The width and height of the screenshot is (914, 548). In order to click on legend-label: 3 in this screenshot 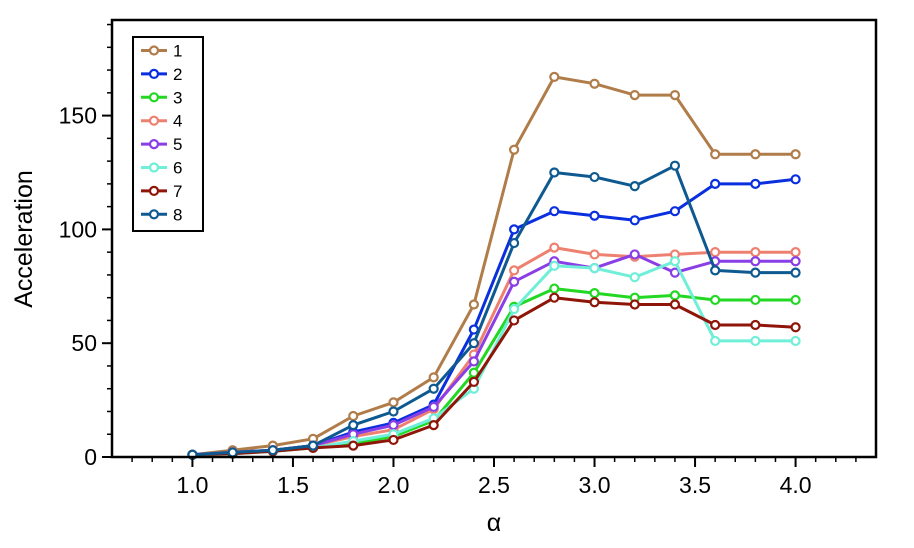, I will do `click(177, 97)`.